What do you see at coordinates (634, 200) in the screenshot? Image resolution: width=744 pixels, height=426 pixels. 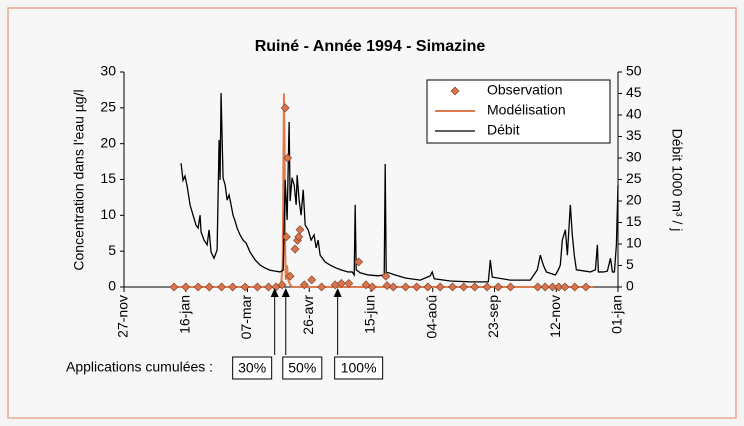 I see `y2-tick-label: 20` at bounding box center [634, 200].